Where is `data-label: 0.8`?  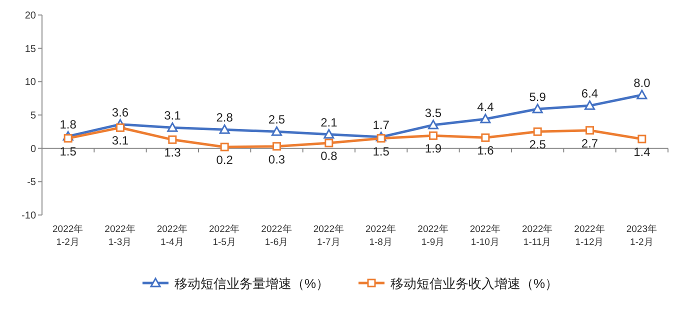
data-label: 0.8 is located at coordinates (329, 156).